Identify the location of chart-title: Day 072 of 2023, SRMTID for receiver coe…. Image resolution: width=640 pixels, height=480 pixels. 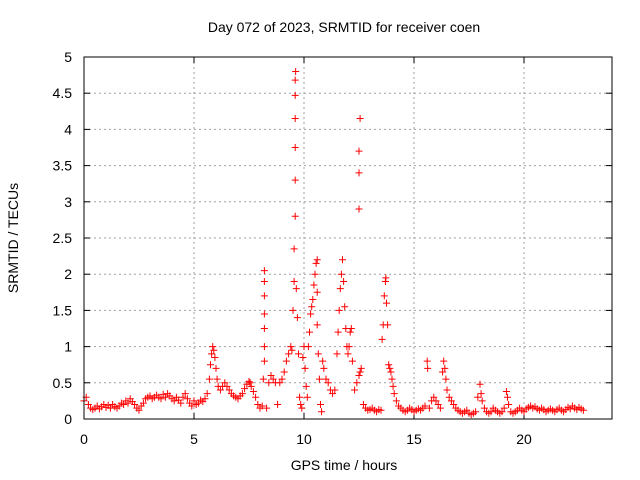
(344, 27).